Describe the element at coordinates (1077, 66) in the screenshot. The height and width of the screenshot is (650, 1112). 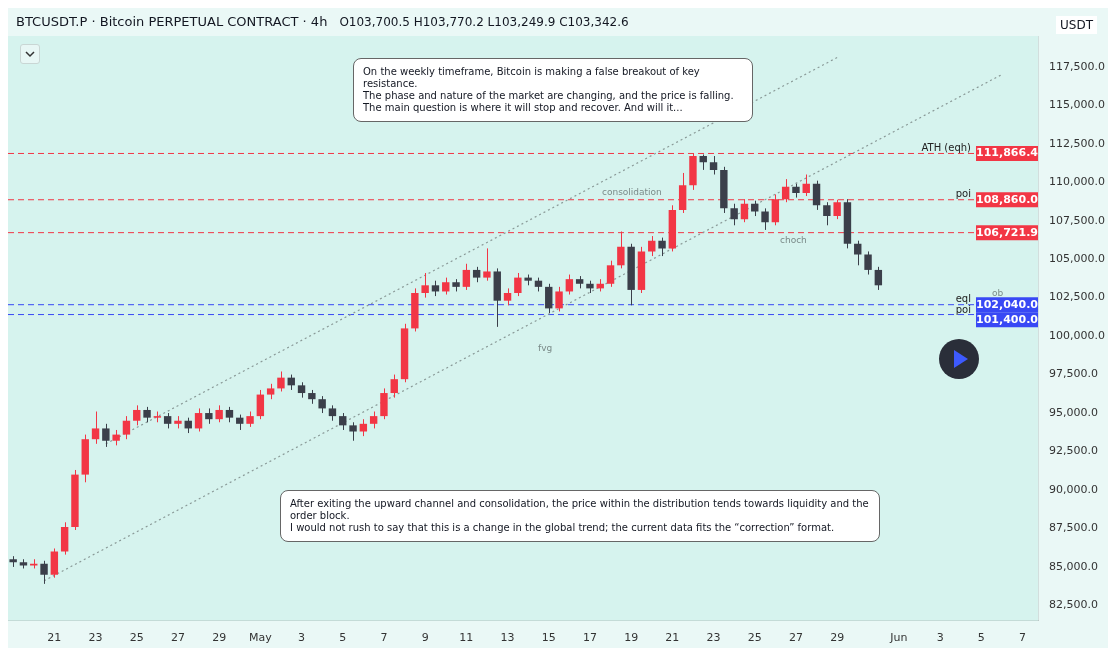
I see `y-tick-label: 117,500.0` at that location.